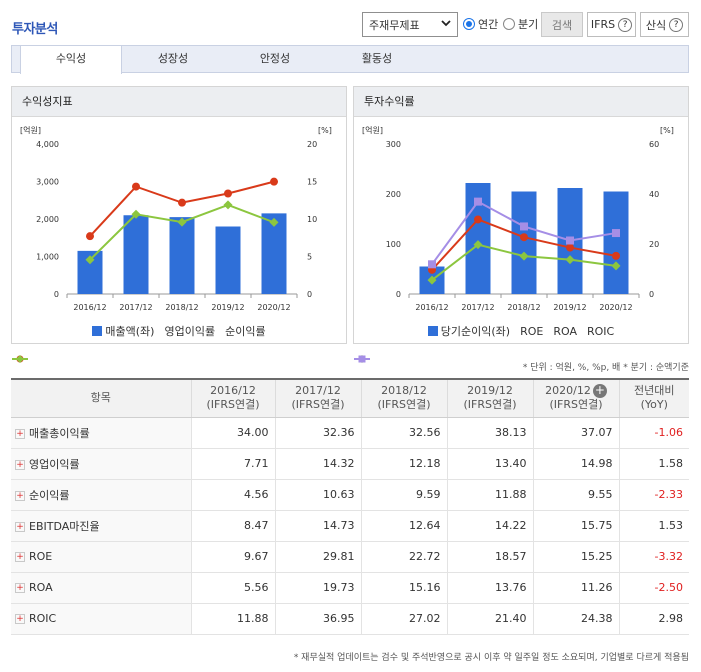 The height and width of the screenshot is (672, 701). I want to click on y-tick-label-left: 3,000, so click(47, 182).